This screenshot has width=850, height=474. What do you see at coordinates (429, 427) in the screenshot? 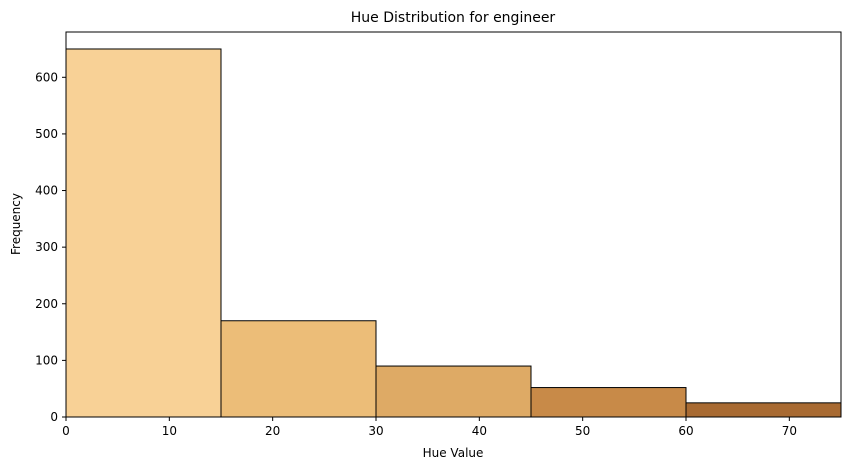
I see `x-axis-ticks: 0 10 20 30 40 50 60 70` at bounding box center [429, 427].